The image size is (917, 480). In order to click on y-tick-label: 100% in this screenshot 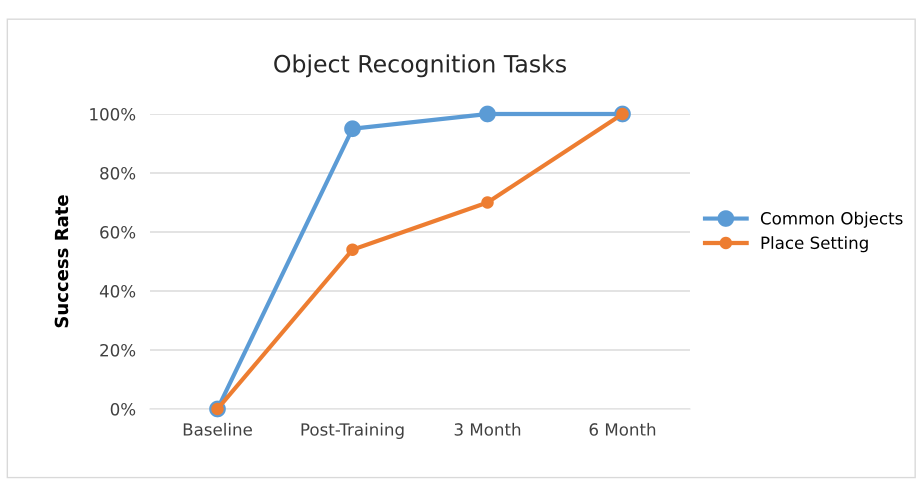, I will do `click(113, 114)`.